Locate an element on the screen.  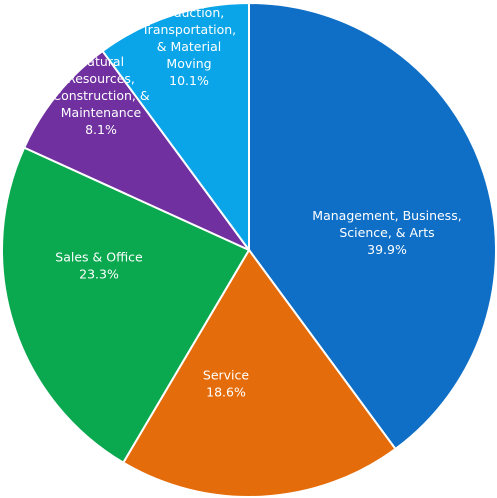
slice-label-sales-office: Sales & Office 23.3% is located at coordinates (99, 266).